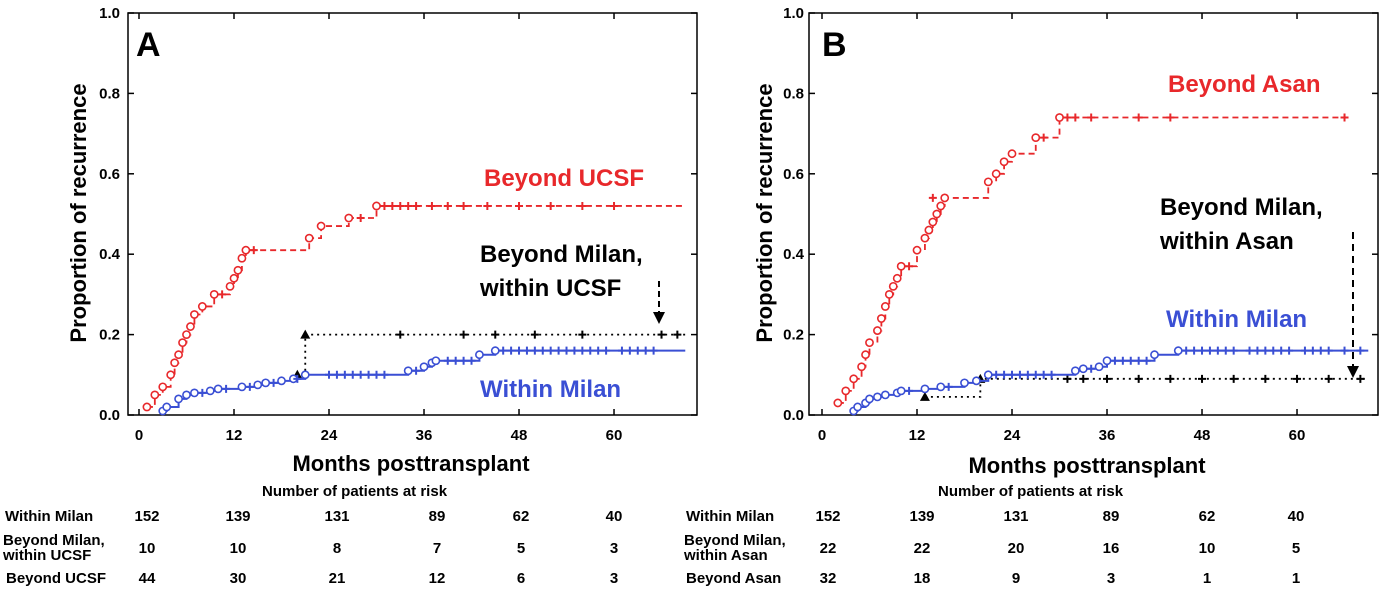  Describe the element at coordinates (1236, 319) in the screenshot. I see `panel-b-label-within-milan: Within Milan` at that location.